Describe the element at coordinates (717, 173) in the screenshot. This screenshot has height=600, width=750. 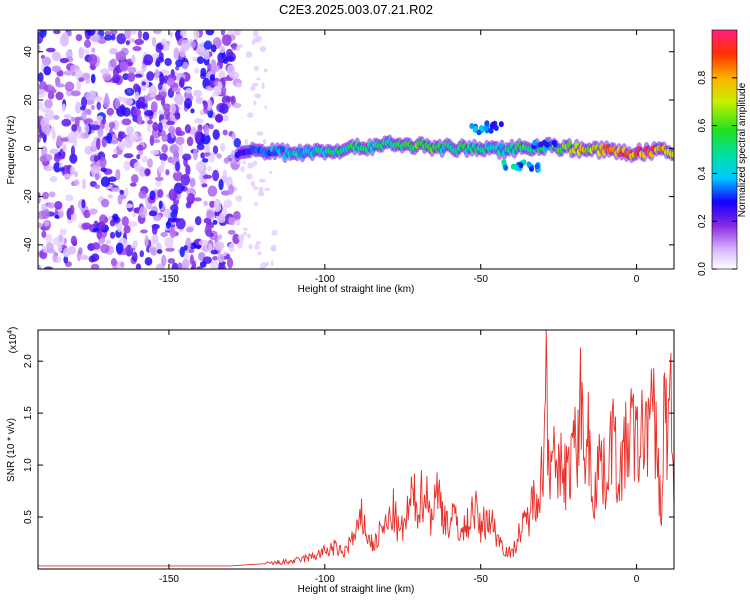
I see `colorbar-ticks: 0.0 0.2 0.4 0.6 0.8` at that location.